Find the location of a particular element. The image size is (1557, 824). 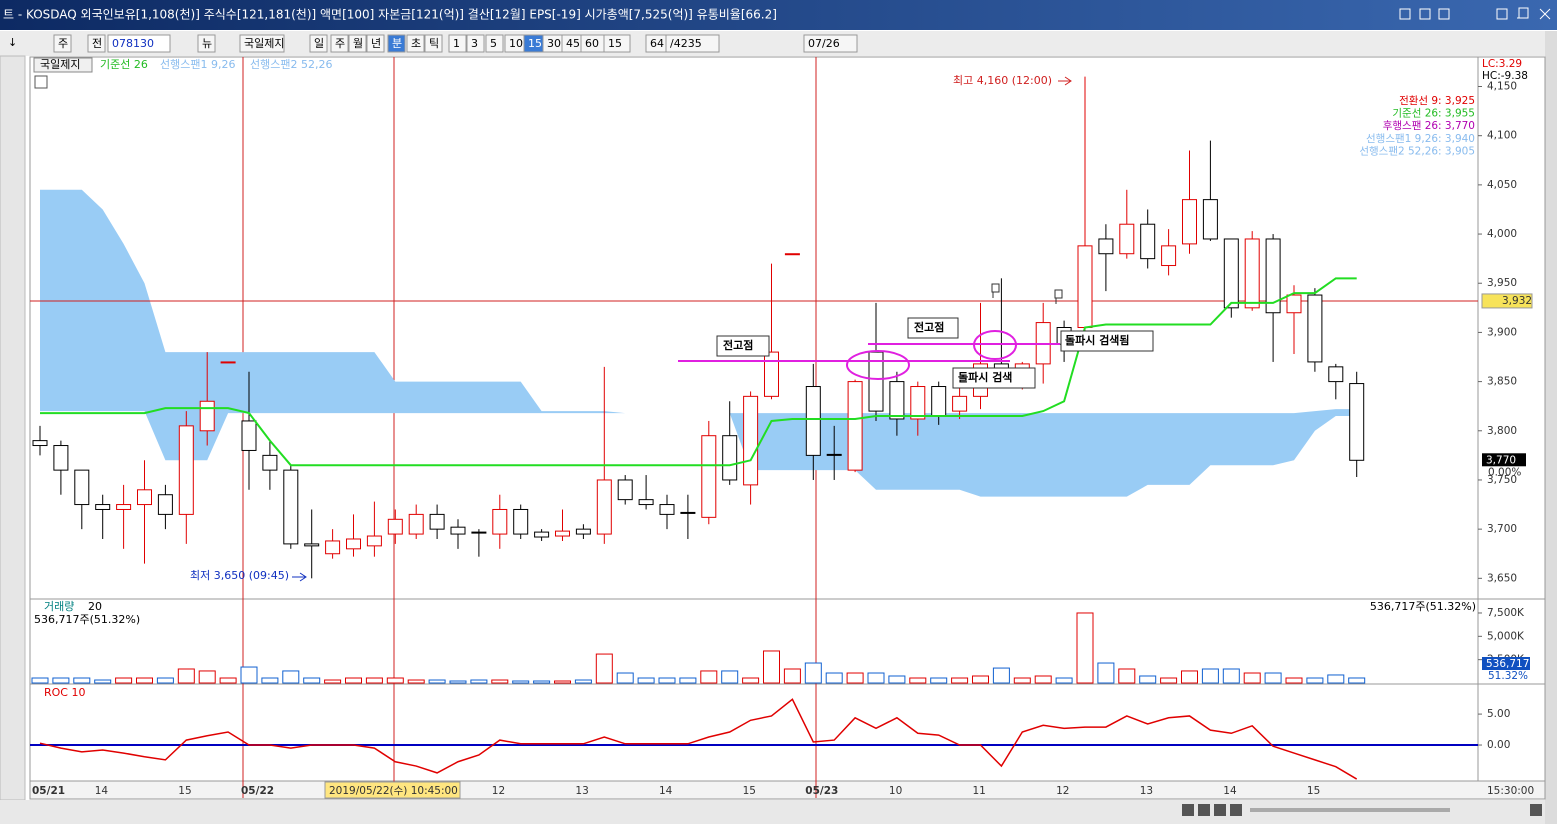

y-tick-label: 7,500K is located at coordinates (1506, 613).